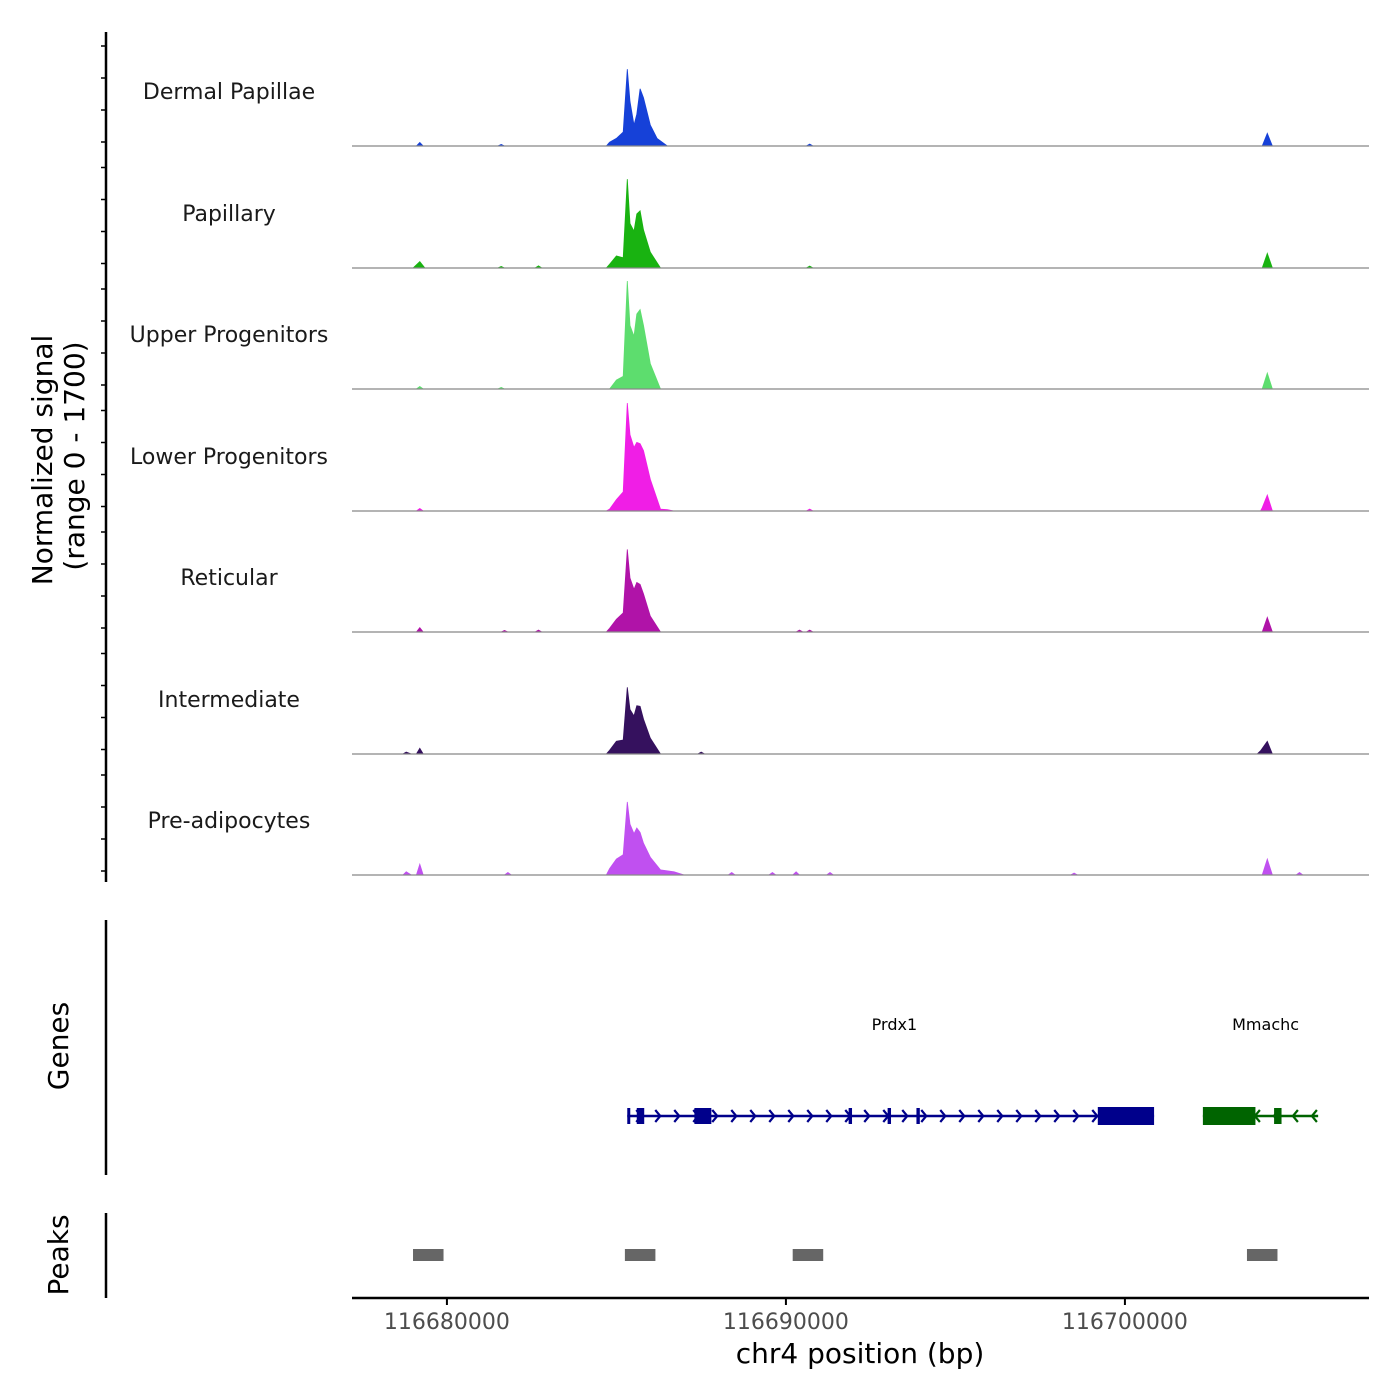  What do you see at coordinates (229, 92) in the screenshot?
I see `track-label: Dermal Papillae` at bounding box center [229, 92].